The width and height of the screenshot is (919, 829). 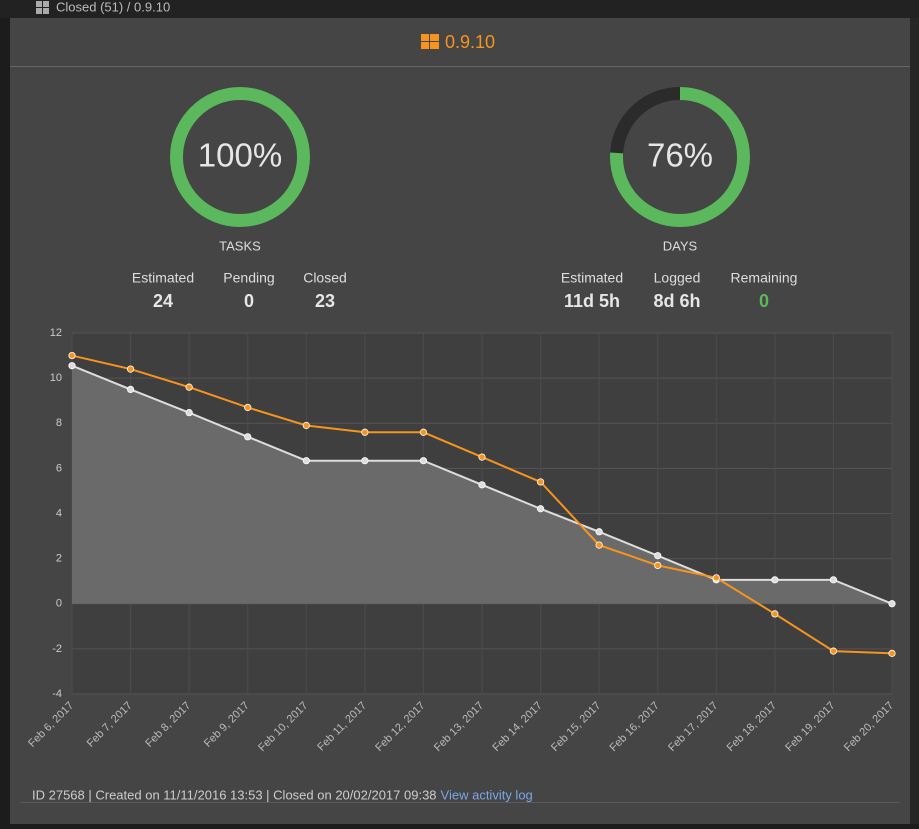 What do you see at coordinates (59, 468) in the screenshot?
I see `y-tick-label: 6` at bounding box center [59, 468].